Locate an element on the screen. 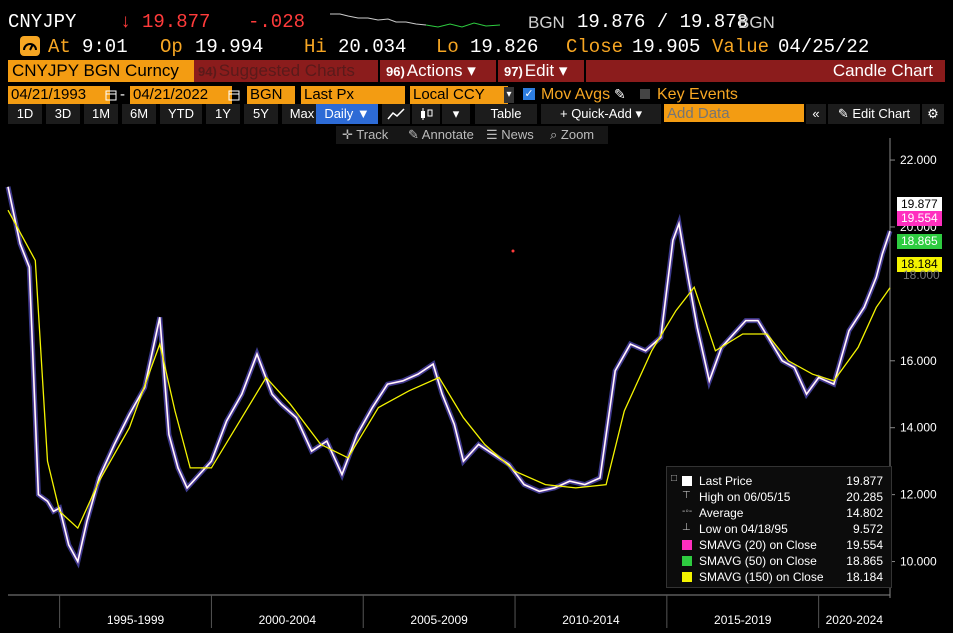  security-field: CNYJPY BGN Curncy is located at coordinates (104, 71).